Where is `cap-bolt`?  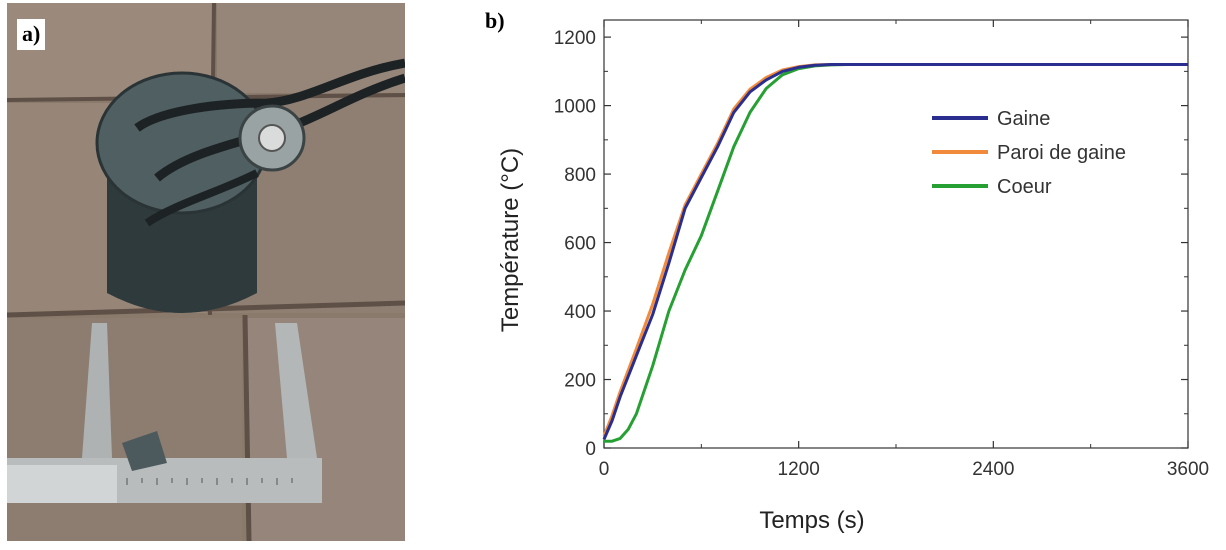
cap-bolt is located at coordinates (272, 138).